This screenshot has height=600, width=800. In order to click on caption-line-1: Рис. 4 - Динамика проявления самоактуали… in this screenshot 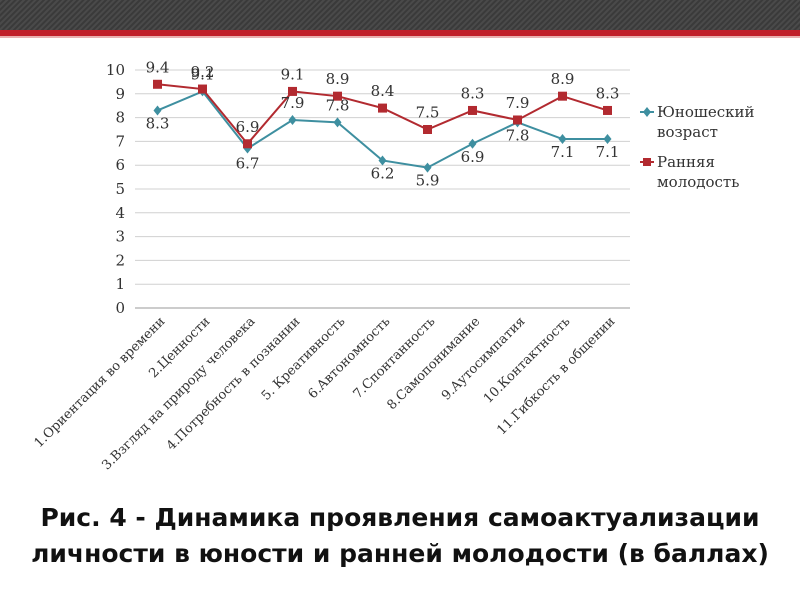, I will do `click(400, 517)`.